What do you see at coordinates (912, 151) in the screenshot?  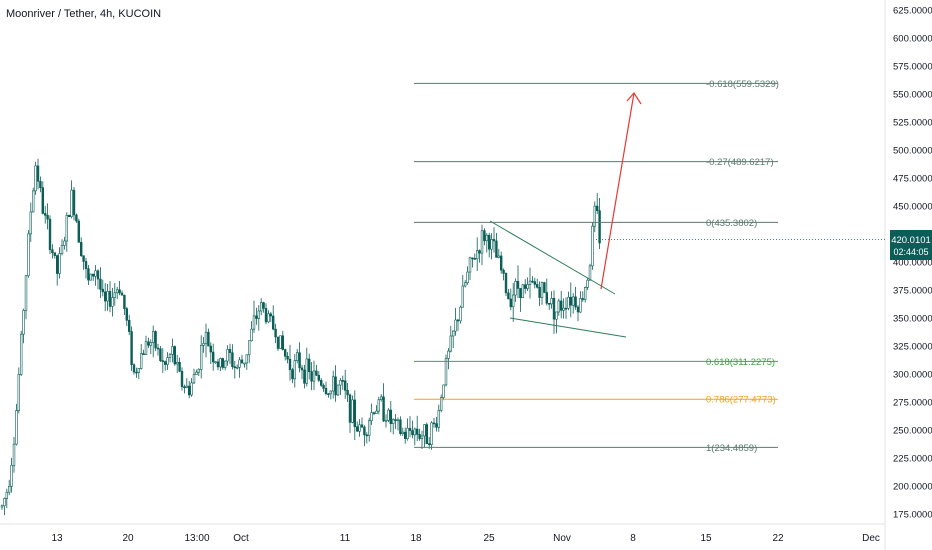 I see `y-tick-label: 500.0000` at bounding box center [912, 151].